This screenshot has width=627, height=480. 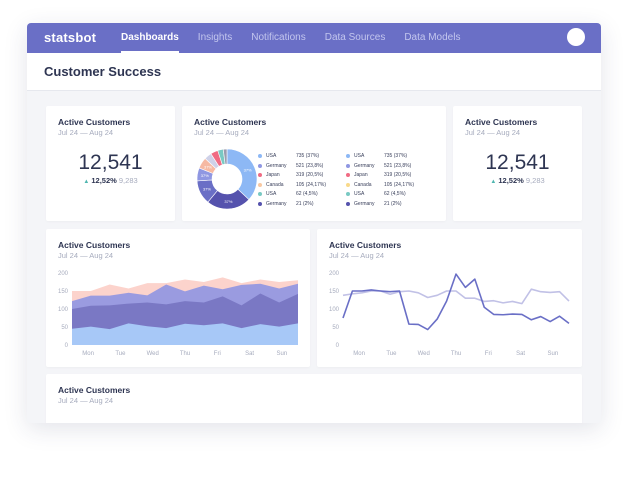 What do you see at coordinates (70, 37) in the screenshot?
I see `brand-logo: statsbot` at bounding box center [70, 37].